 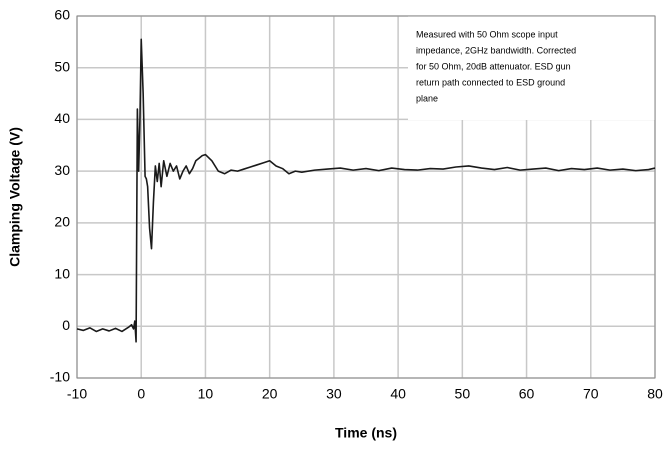 I want to click on y-tick-label: 30, so click(x=62, y=170).